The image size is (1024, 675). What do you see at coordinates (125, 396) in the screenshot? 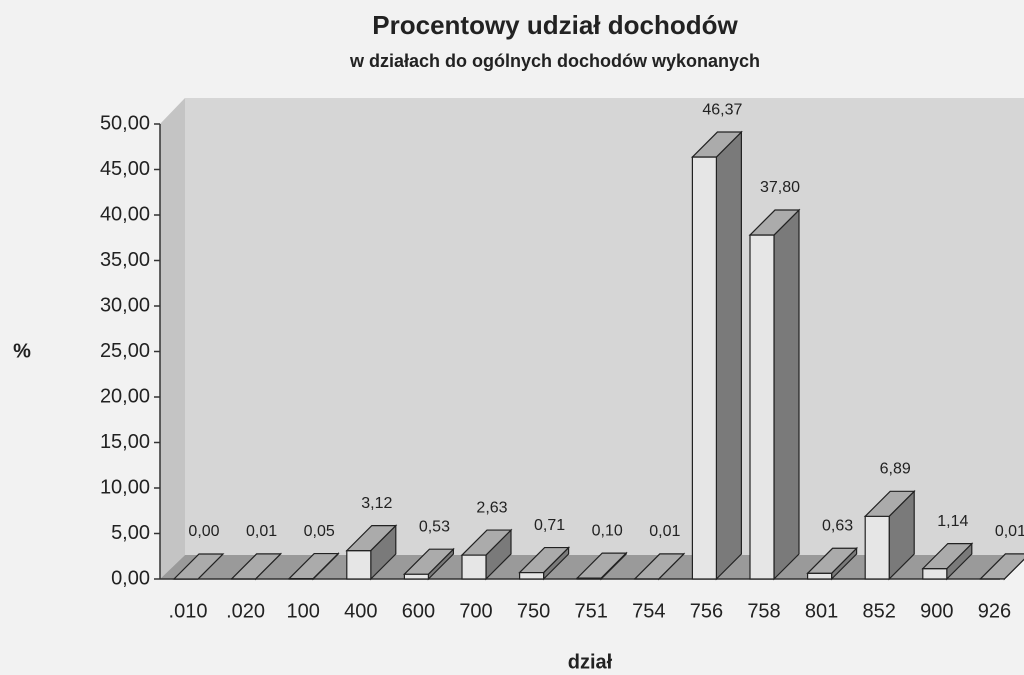
I see `y-tick-label: 20,00` at bounding box center [125, 396].